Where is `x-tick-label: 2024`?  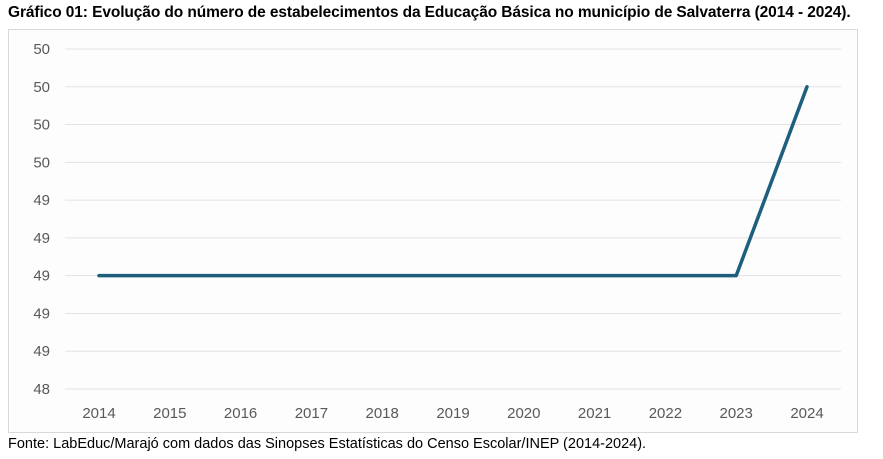 x-tick-label: 2024 is located at coordinates (806, 413).